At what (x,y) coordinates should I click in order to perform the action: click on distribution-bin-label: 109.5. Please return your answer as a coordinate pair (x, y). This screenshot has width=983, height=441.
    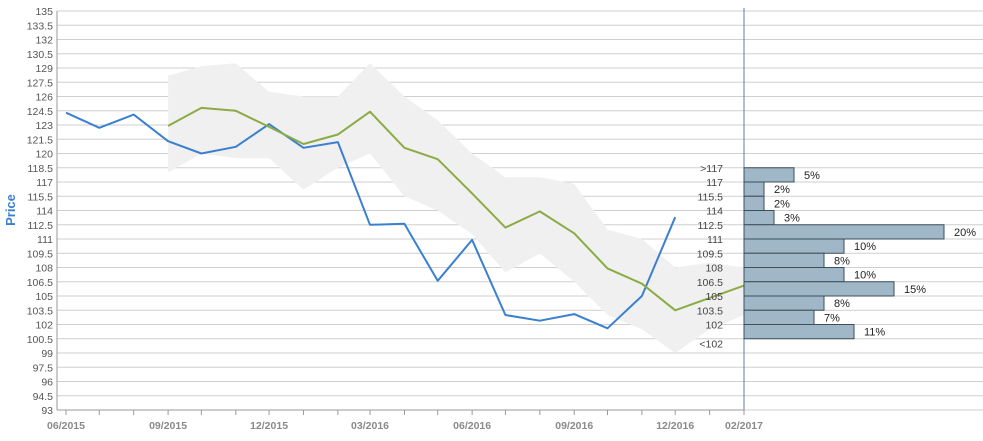
    Looking at the image, I should click on (710, 254).